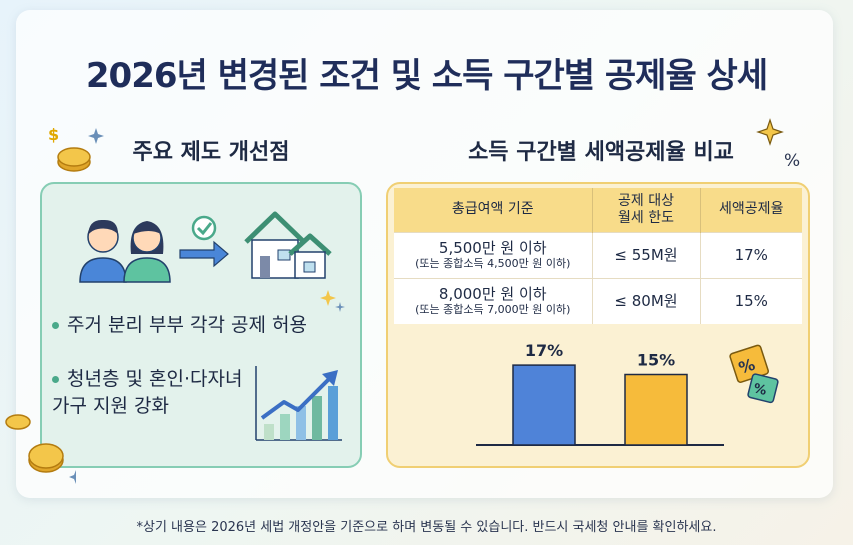  I want to click on section-heading-improvements: 주요 제도 개선점, so click(211, 152).